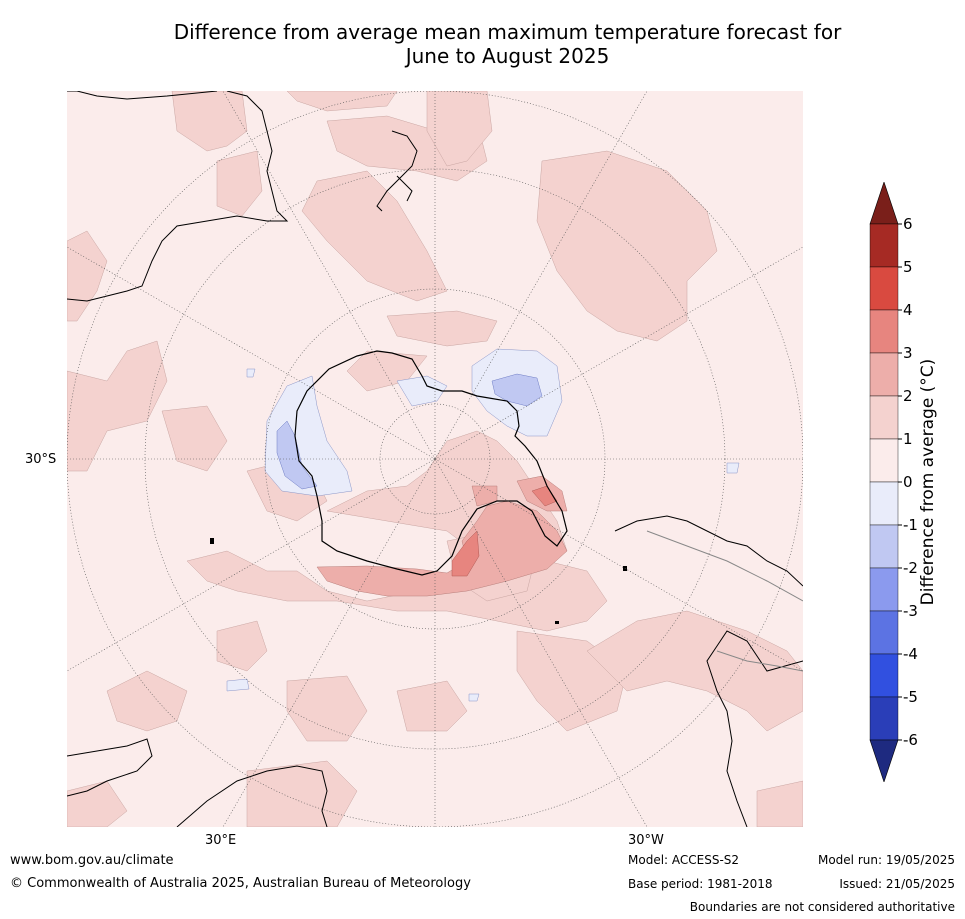 The image size is (965, 919). Describe the element at coordinates (41, 459) in the screenshot. I see `lat-label-30s: 30°S` at that location.